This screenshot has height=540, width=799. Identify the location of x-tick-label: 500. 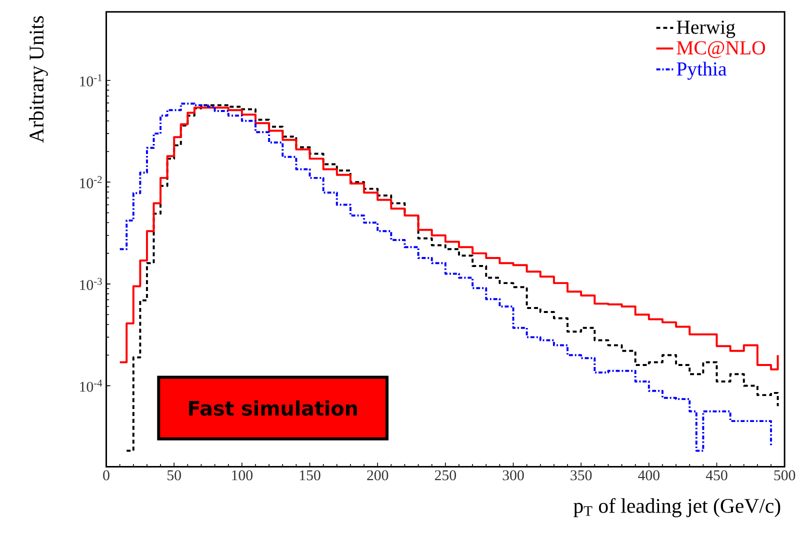
(785, 475).